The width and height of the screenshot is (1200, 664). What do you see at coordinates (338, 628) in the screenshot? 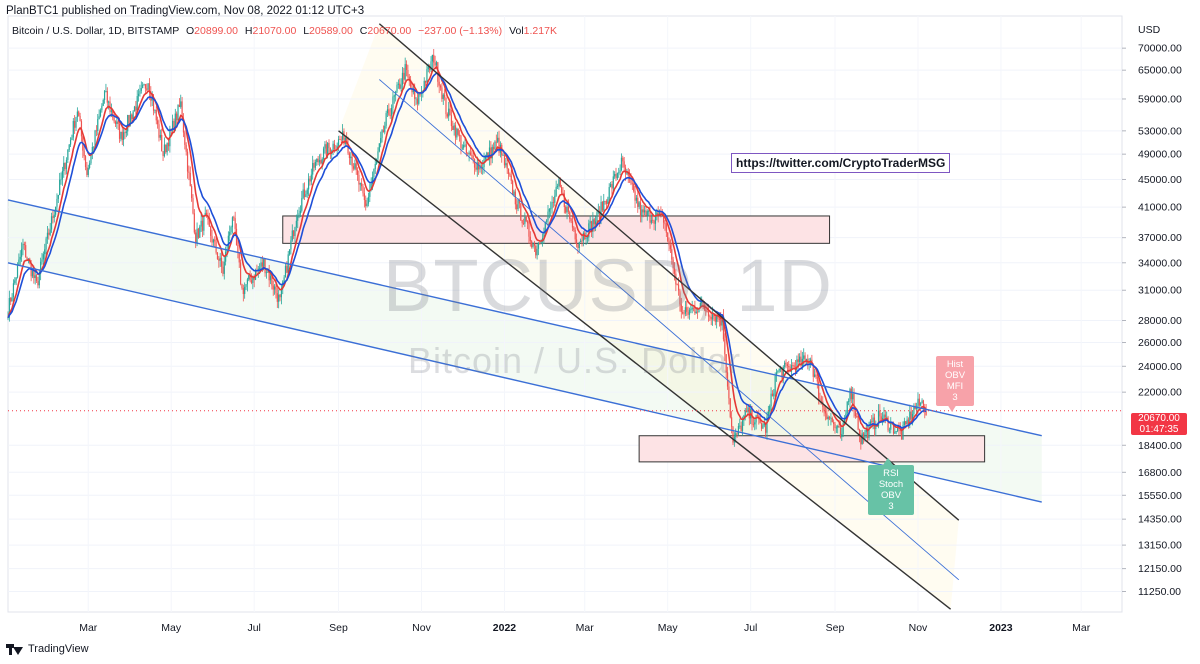
I see `x-tick-label: Sep` at bounding box center [338, 628].